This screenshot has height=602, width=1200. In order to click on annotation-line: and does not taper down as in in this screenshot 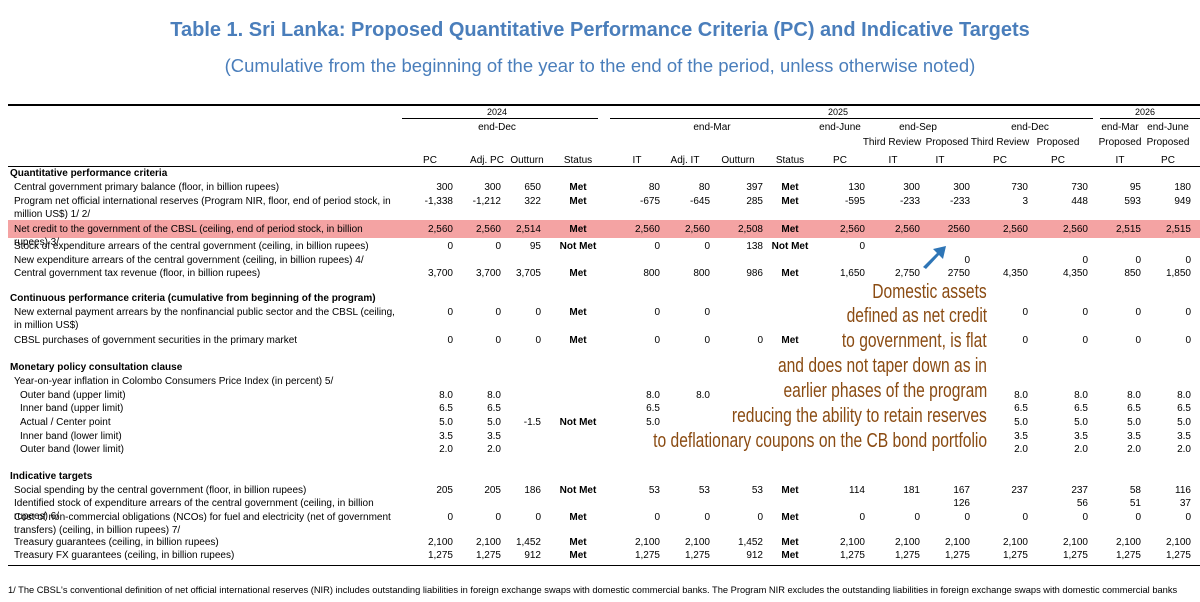, I will do `click(882, 366)`.